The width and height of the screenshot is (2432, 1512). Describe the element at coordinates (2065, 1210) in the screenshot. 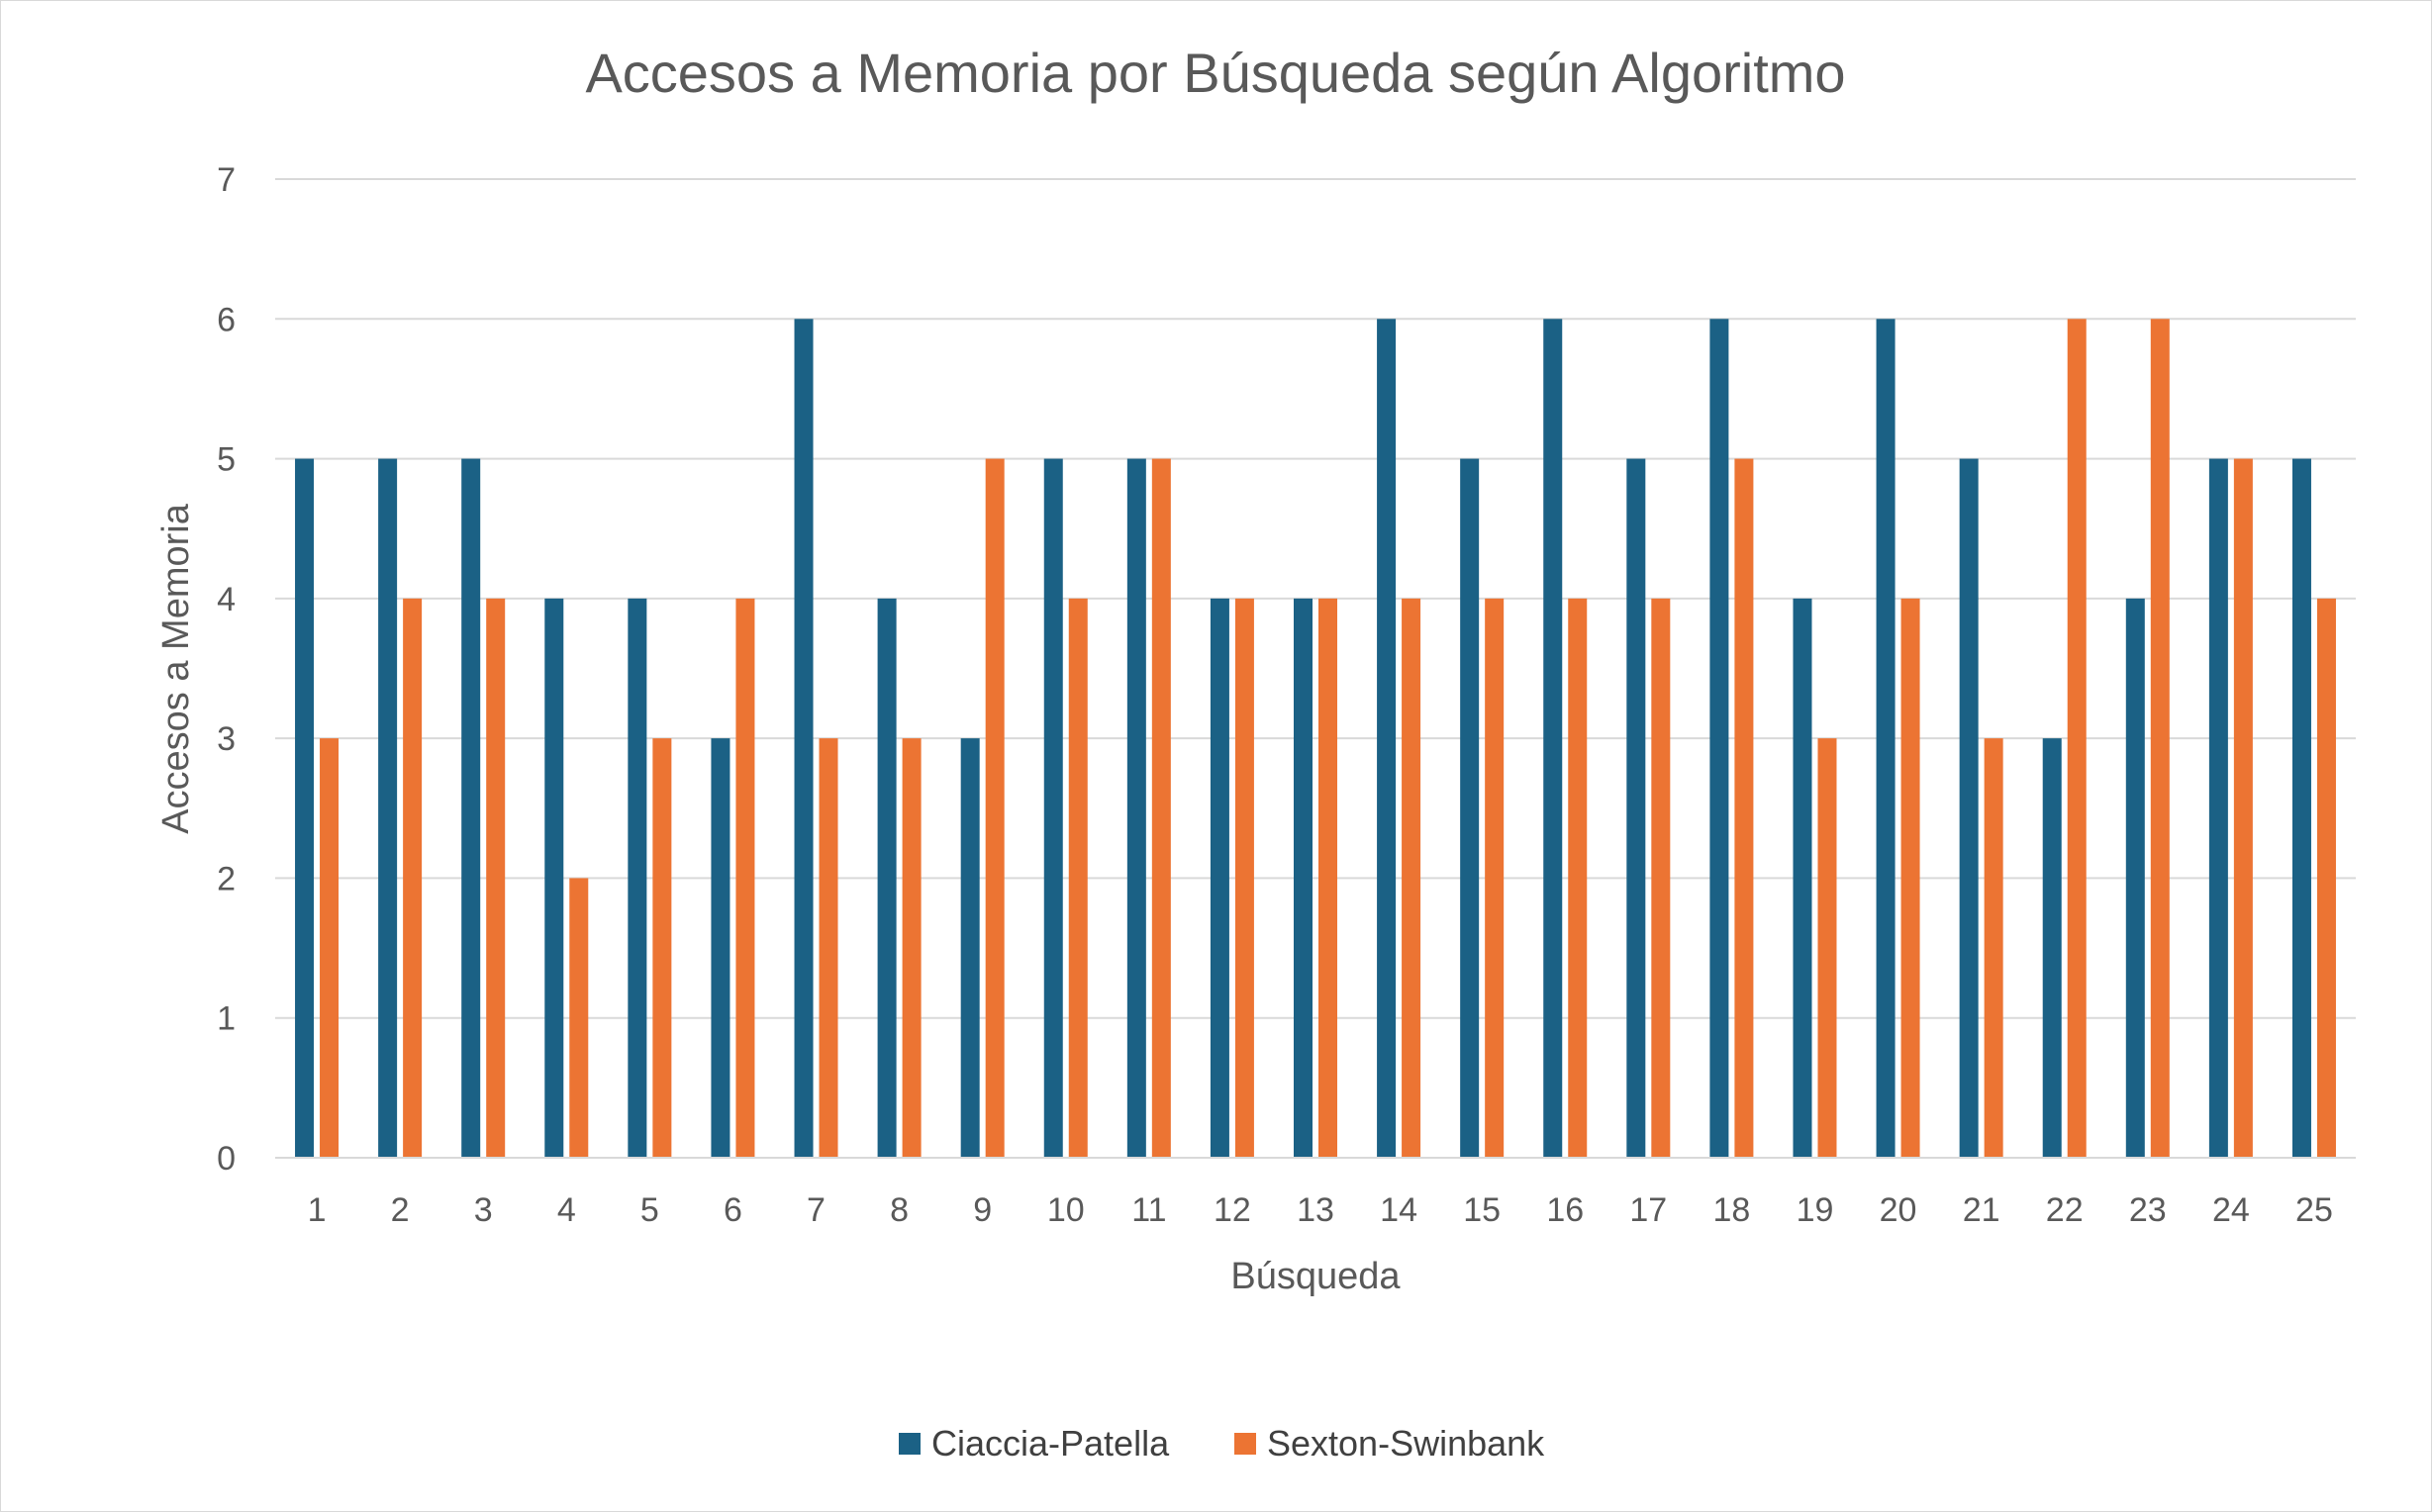

I see `x-tick-label: 22` at that location.